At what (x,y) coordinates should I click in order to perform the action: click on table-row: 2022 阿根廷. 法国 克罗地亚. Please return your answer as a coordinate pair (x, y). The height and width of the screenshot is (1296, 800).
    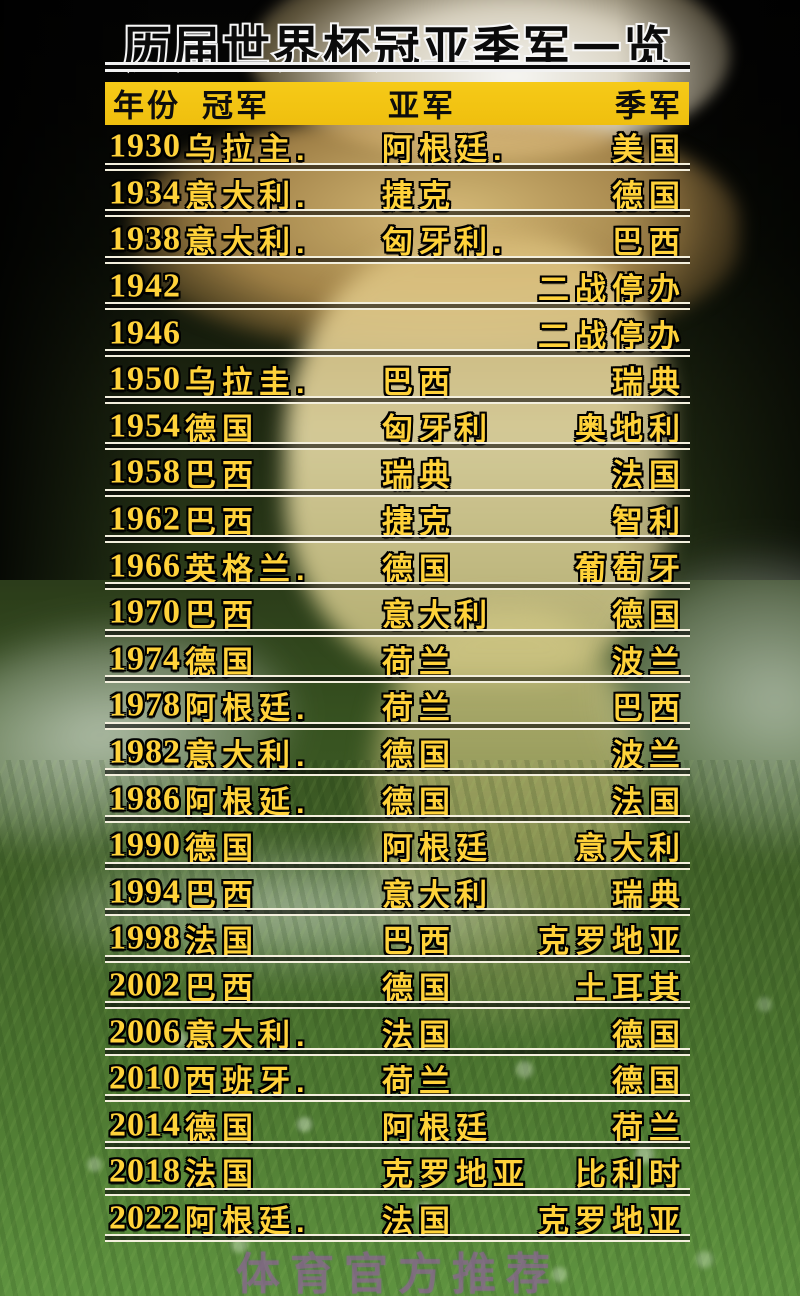
    Looking at the image, I should click on (397, 1221).